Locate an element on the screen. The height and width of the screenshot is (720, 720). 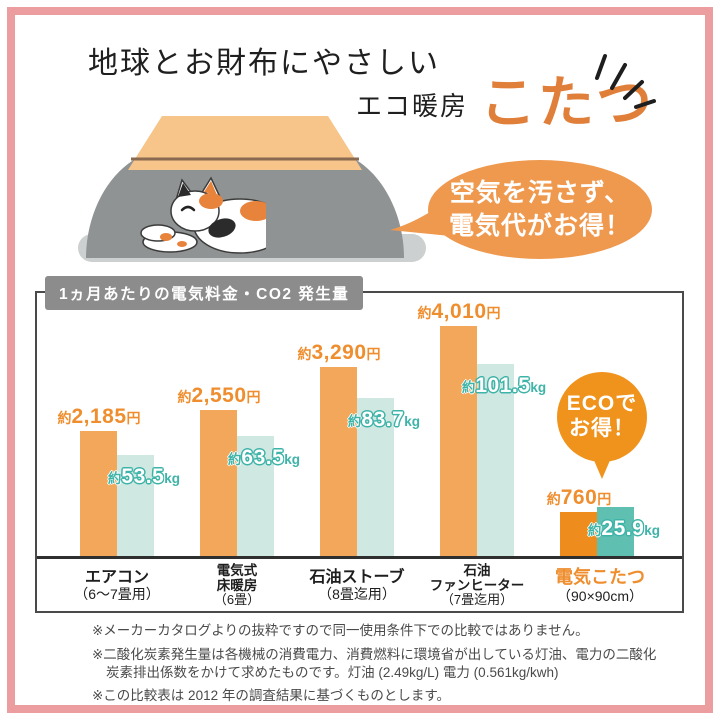
category-floor-heating: 電気式 床暖房 （6畳） is located at coordinates (237, 585).